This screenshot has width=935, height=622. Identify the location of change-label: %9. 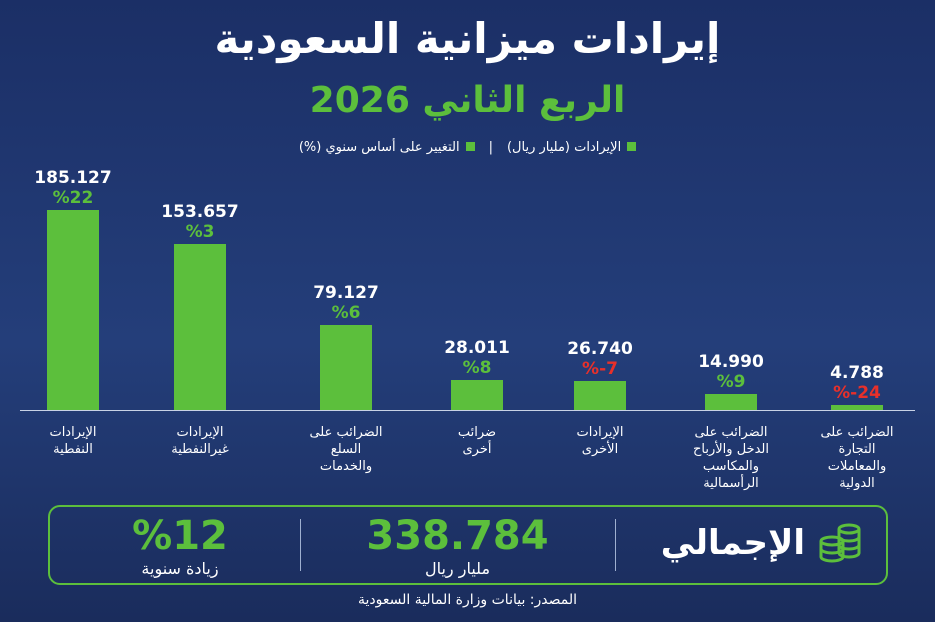
(731, 381).